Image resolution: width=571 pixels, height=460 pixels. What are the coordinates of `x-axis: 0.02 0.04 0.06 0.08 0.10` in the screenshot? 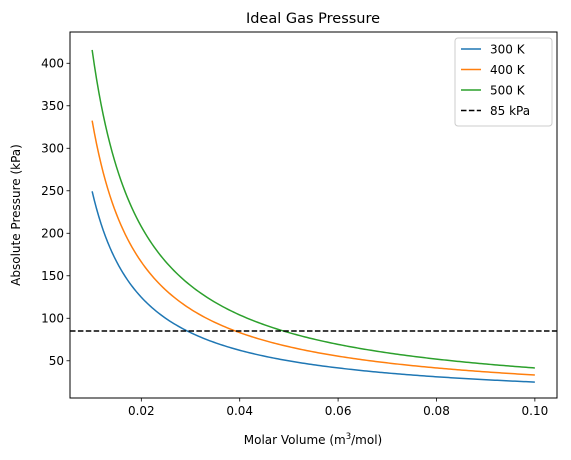 It's located at (338, 408).